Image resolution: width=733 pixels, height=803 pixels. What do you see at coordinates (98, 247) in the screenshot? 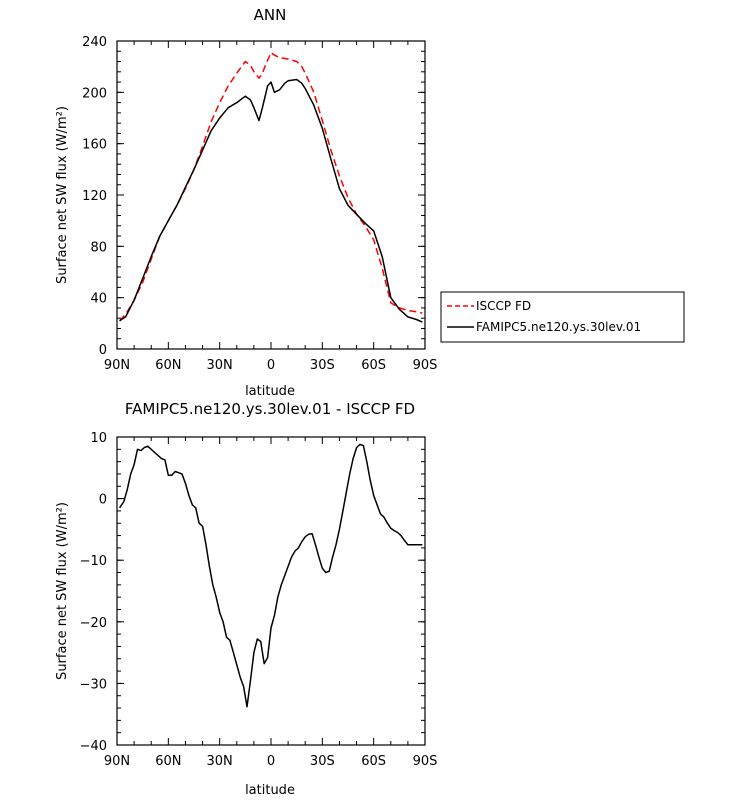
I see `y-tick-label: 80` at bounding box center [98, 247].